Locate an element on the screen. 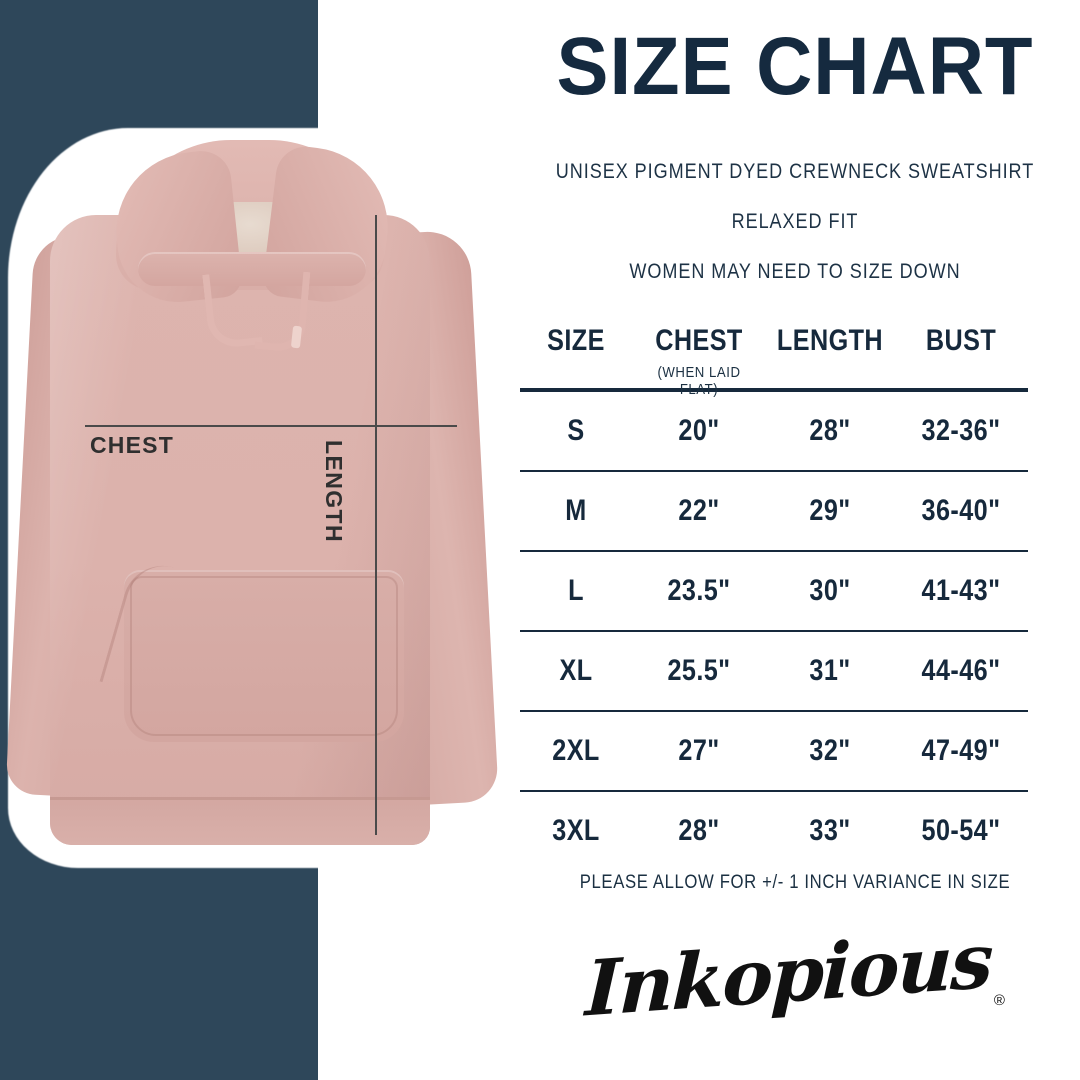 The width and height of the screenshot is (1080, 1080). cell-length: 32" is located at coordinates (830, 750).